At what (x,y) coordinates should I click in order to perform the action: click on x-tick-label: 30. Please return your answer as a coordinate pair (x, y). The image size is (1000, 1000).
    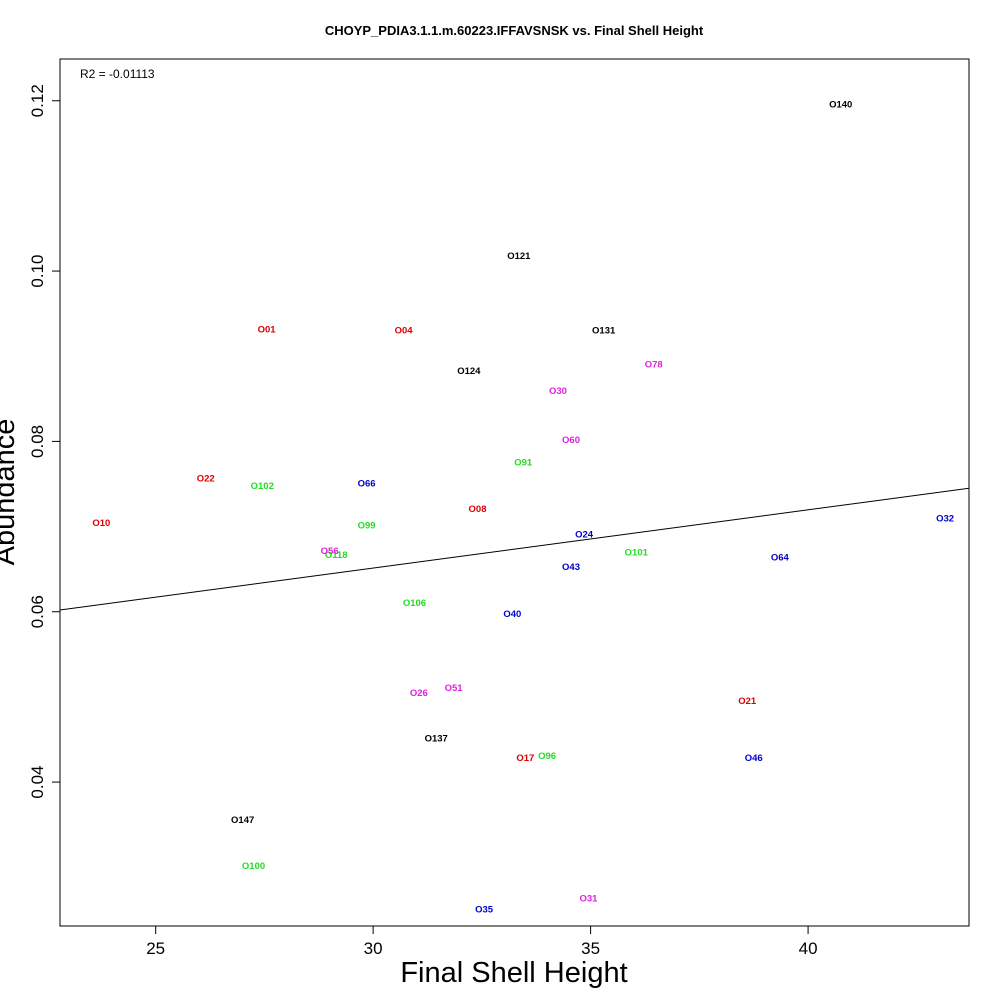
    Looking at the image, I should click on (373, 948).